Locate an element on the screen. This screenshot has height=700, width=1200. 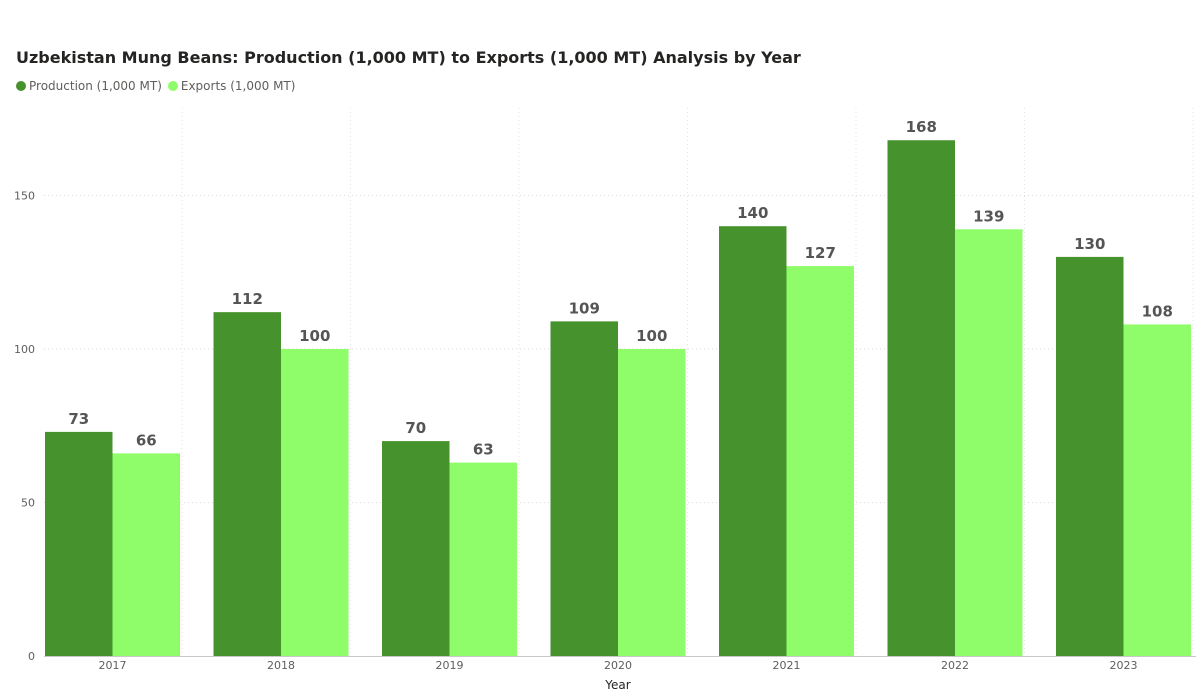
y-tick-label: 50 is located at coordinates (28, 503).